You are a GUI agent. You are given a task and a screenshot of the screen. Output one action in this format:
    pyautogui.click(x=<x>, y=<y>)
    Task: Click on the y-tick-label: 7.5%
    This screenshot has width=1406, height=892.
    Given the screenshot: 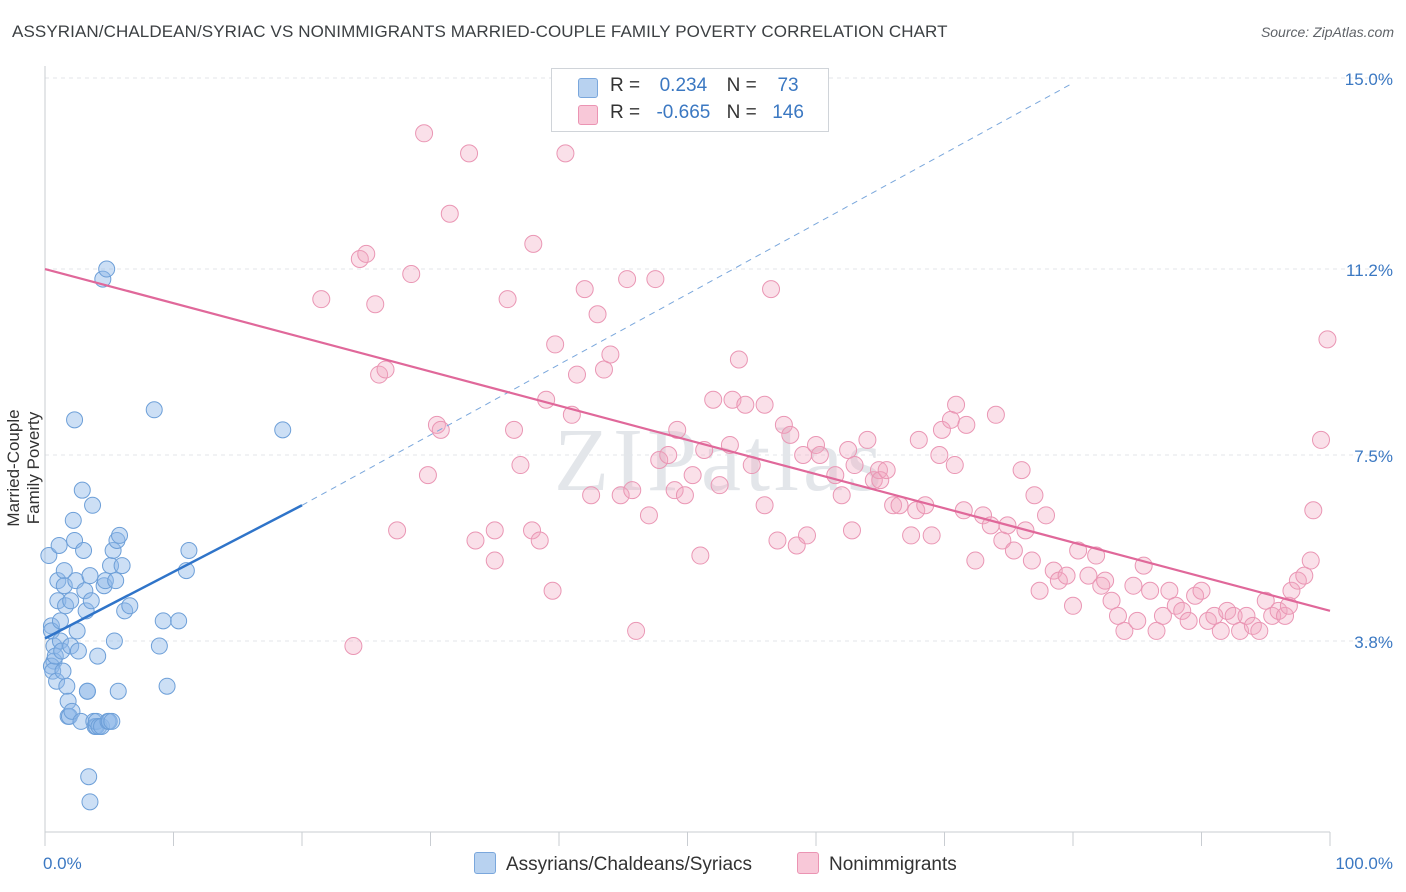 What is the action you would take?
    pyautogui.click(x=1373, y=456)
    